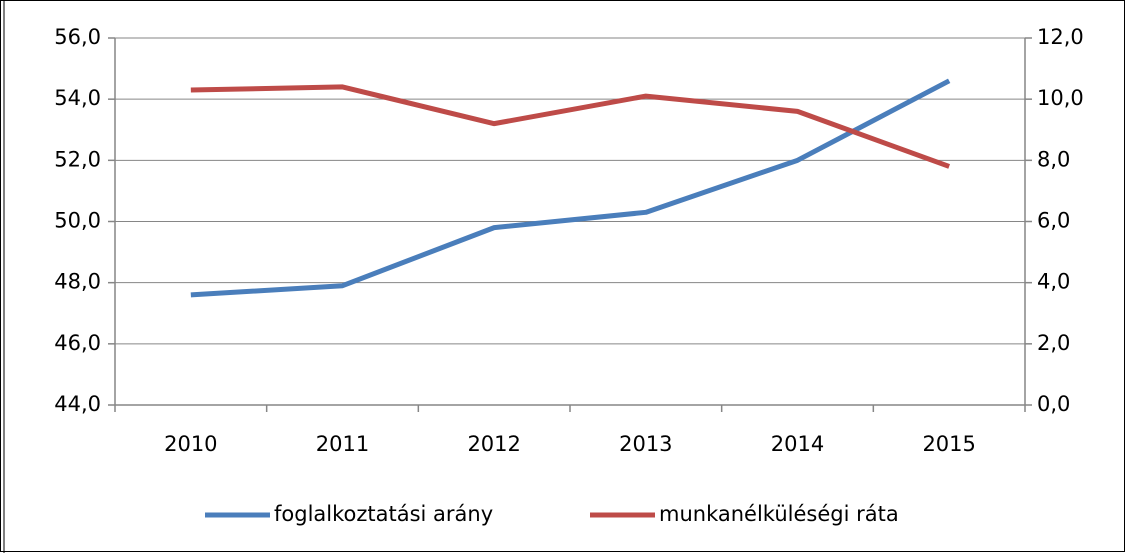 This screenshot has width=1126, height=553. I want to click on y-tick-label: 48,0, so click(77, 282).